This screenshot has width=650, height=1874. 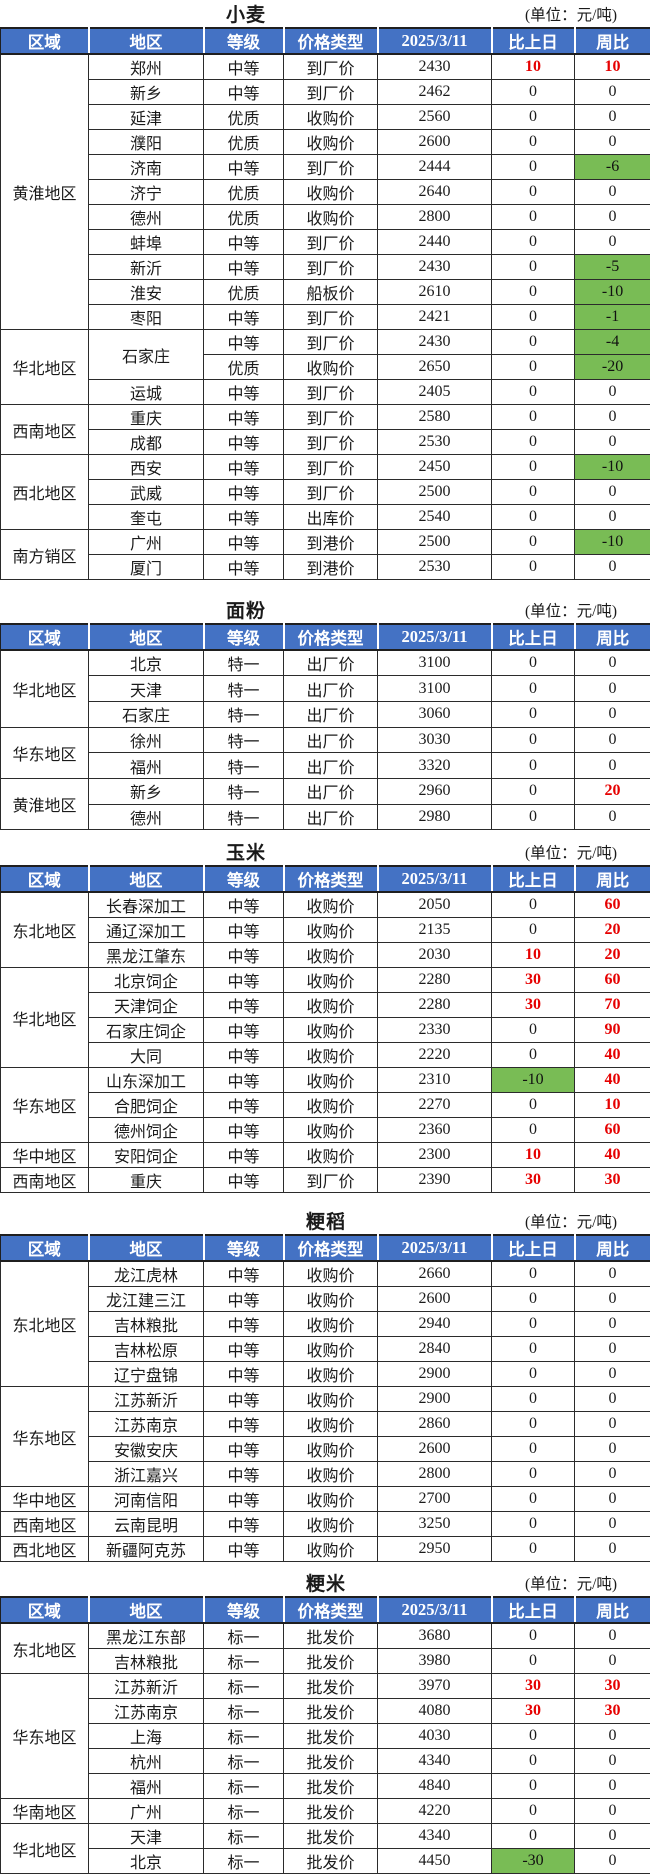 I want to click on column-header-0: 区域, so click(x=45, y=1248).